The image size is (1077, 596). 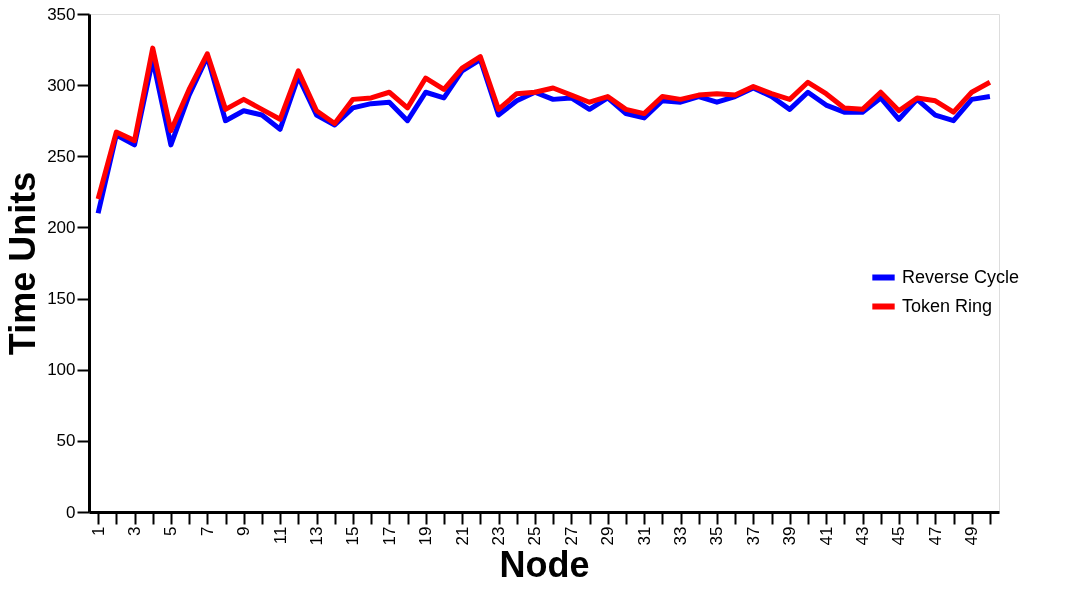 I want to click on x-tick-label: 47, so click(x=935, y=536).